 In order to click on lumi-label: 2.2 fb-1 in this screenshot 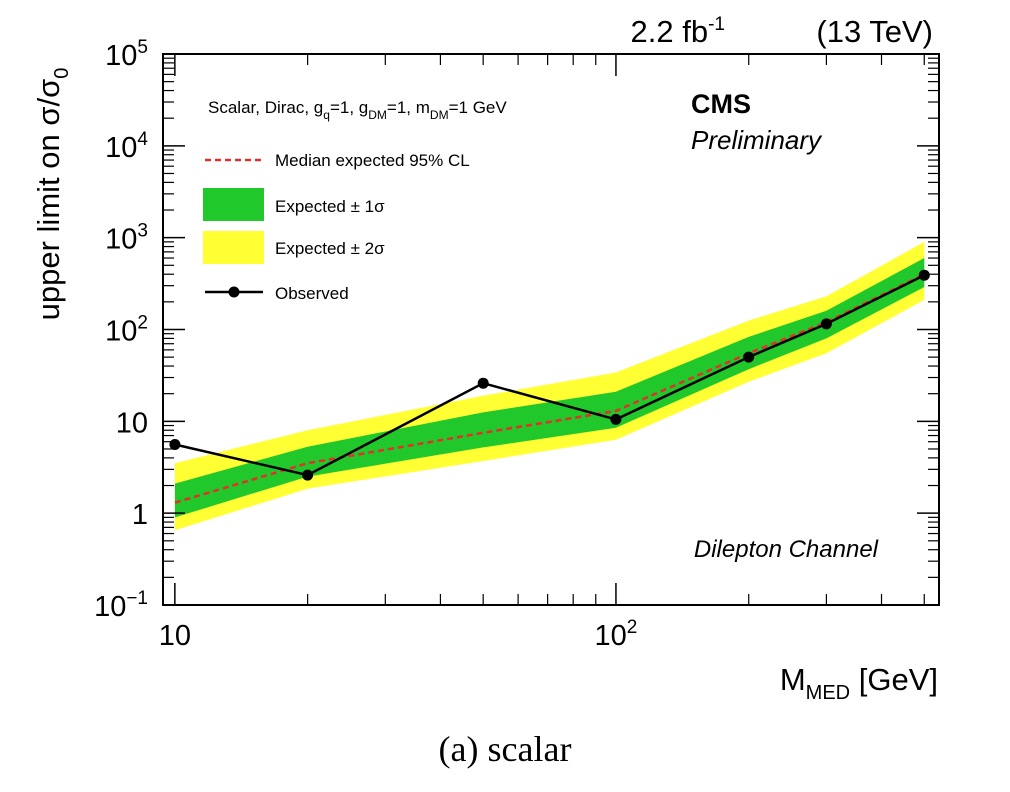, I will do `click(678, 31)`.